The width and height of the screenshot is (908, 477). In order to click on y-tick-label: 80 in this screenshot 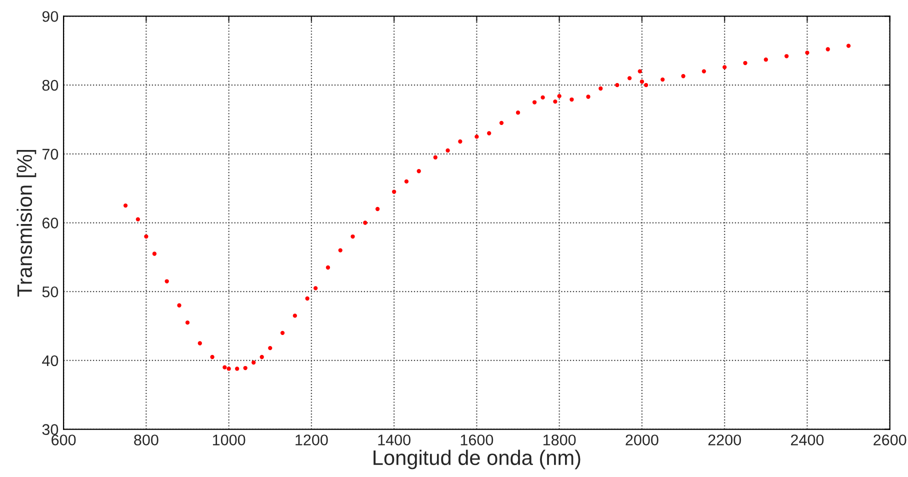, I will do `click(50, 85)`.